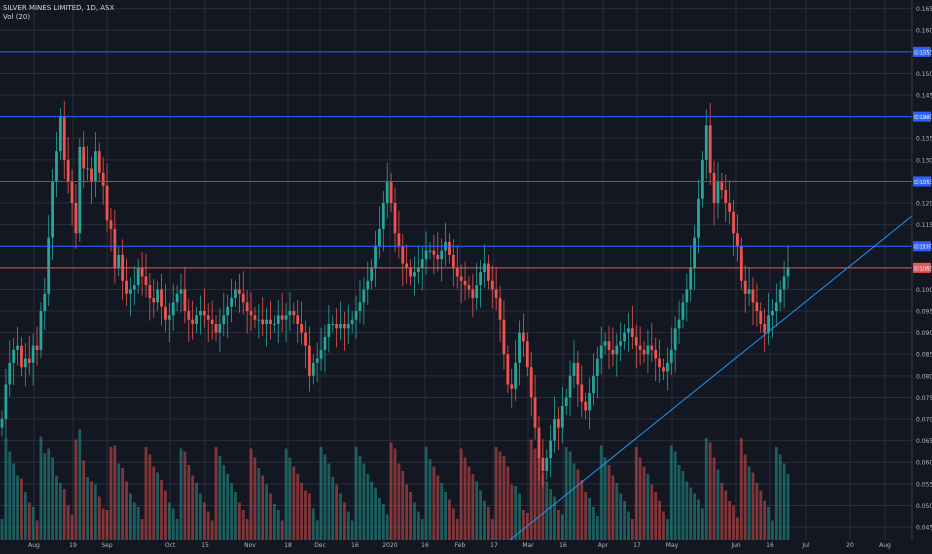  What do you see at coordinates (494, 545) in the screenshot?
I see `x-tick-label: 17` at bounding box center [494, 545].